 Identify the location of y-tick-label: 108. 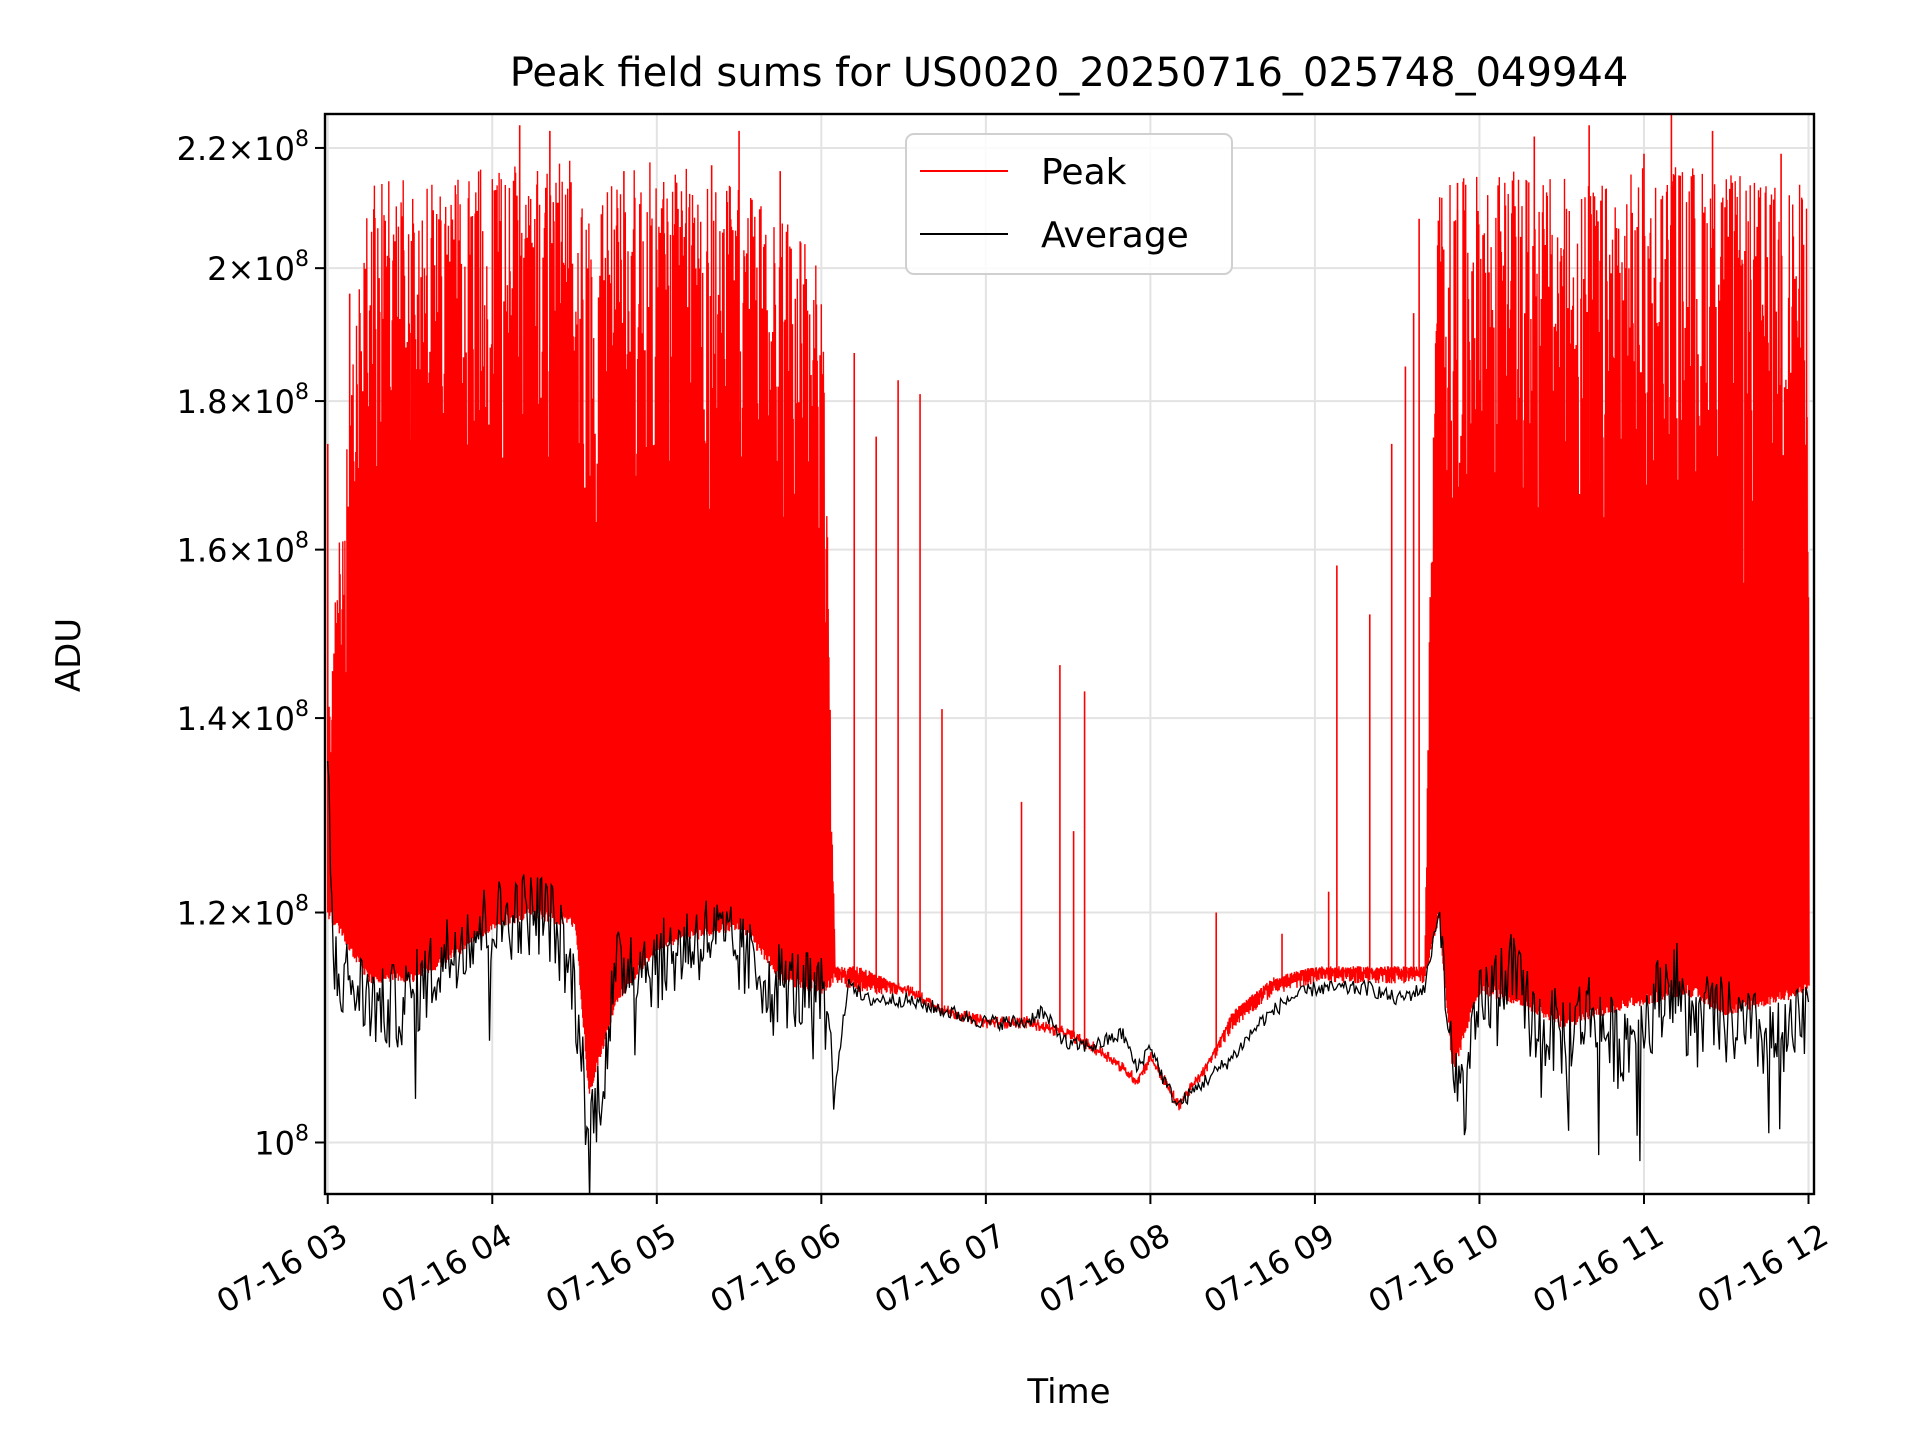
(281, 1142).